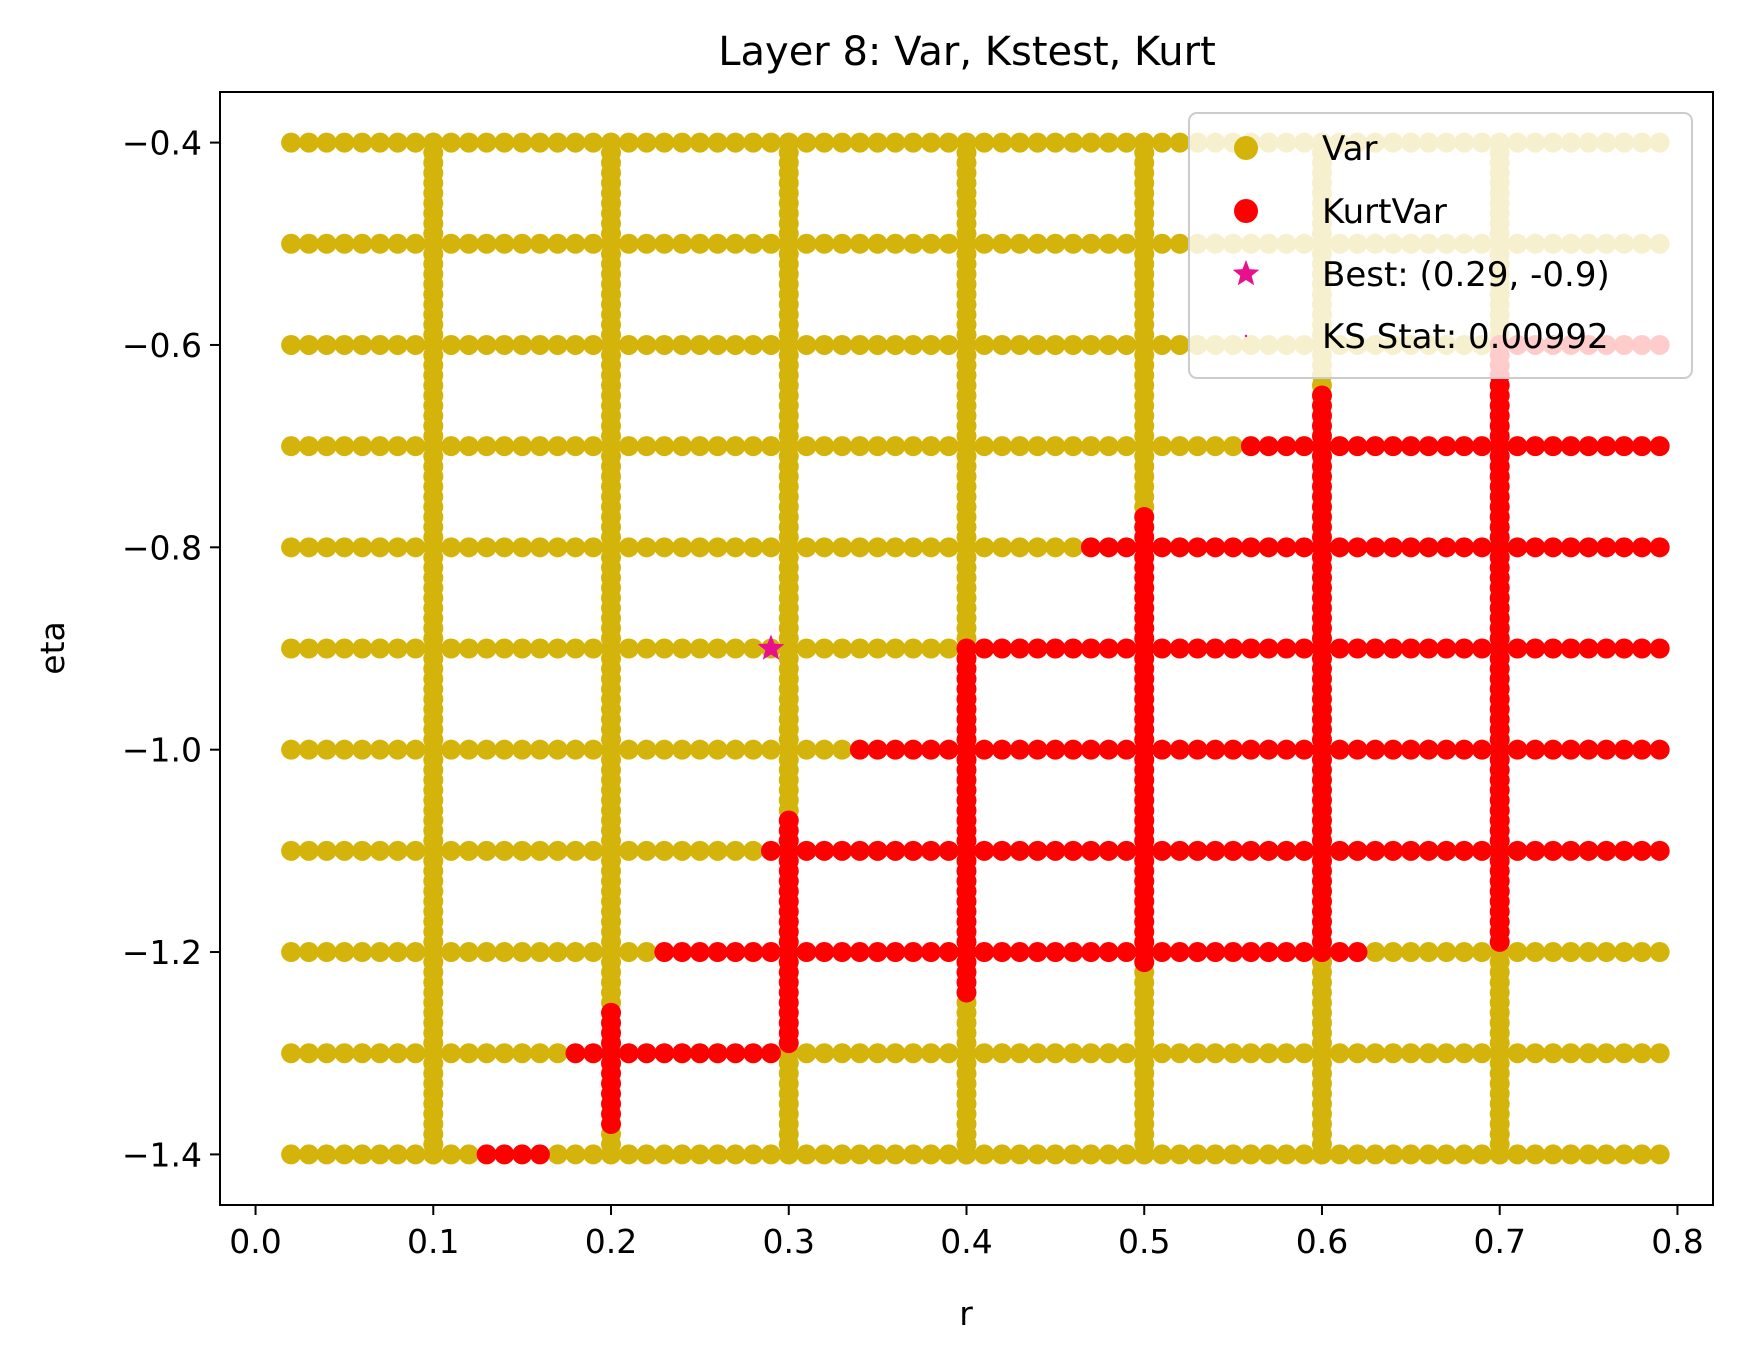 The height and width of the screenshot is (1361, 1737). I want to click on legend-marker-var, so click(1246, 148).